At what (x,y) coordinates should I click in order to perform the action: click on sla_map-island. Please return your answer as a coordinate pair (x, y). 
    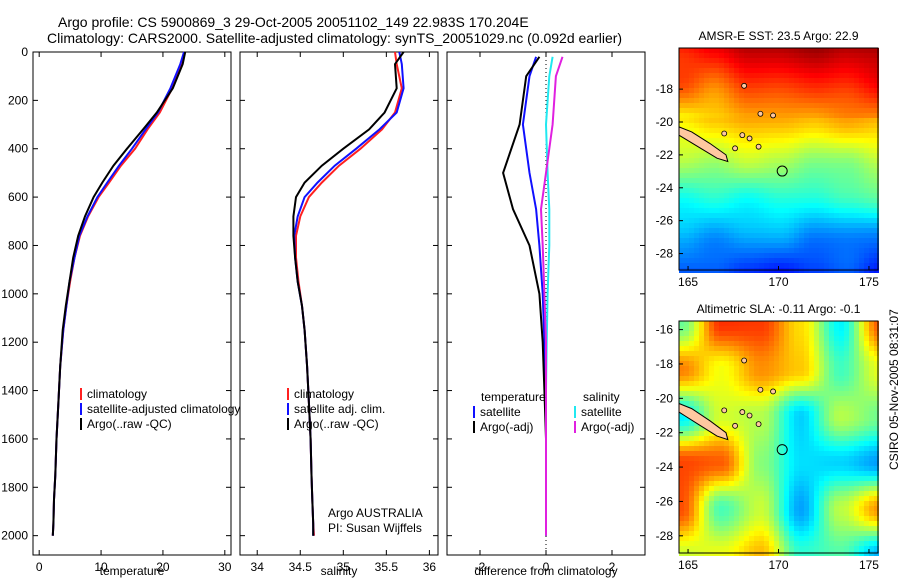
    Looking at the image, I should click on (749, 415).